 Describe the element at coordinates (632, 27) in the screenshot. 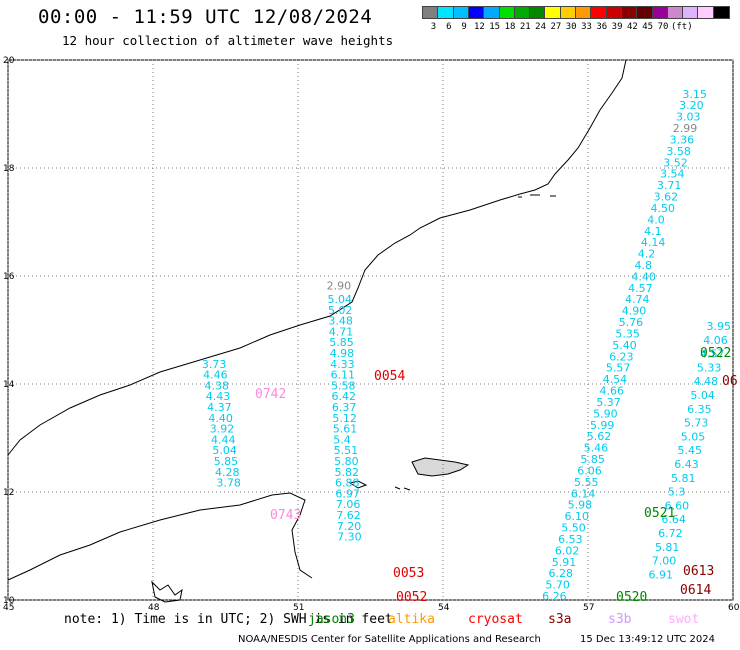

I see `scale-label: 42` at that location.